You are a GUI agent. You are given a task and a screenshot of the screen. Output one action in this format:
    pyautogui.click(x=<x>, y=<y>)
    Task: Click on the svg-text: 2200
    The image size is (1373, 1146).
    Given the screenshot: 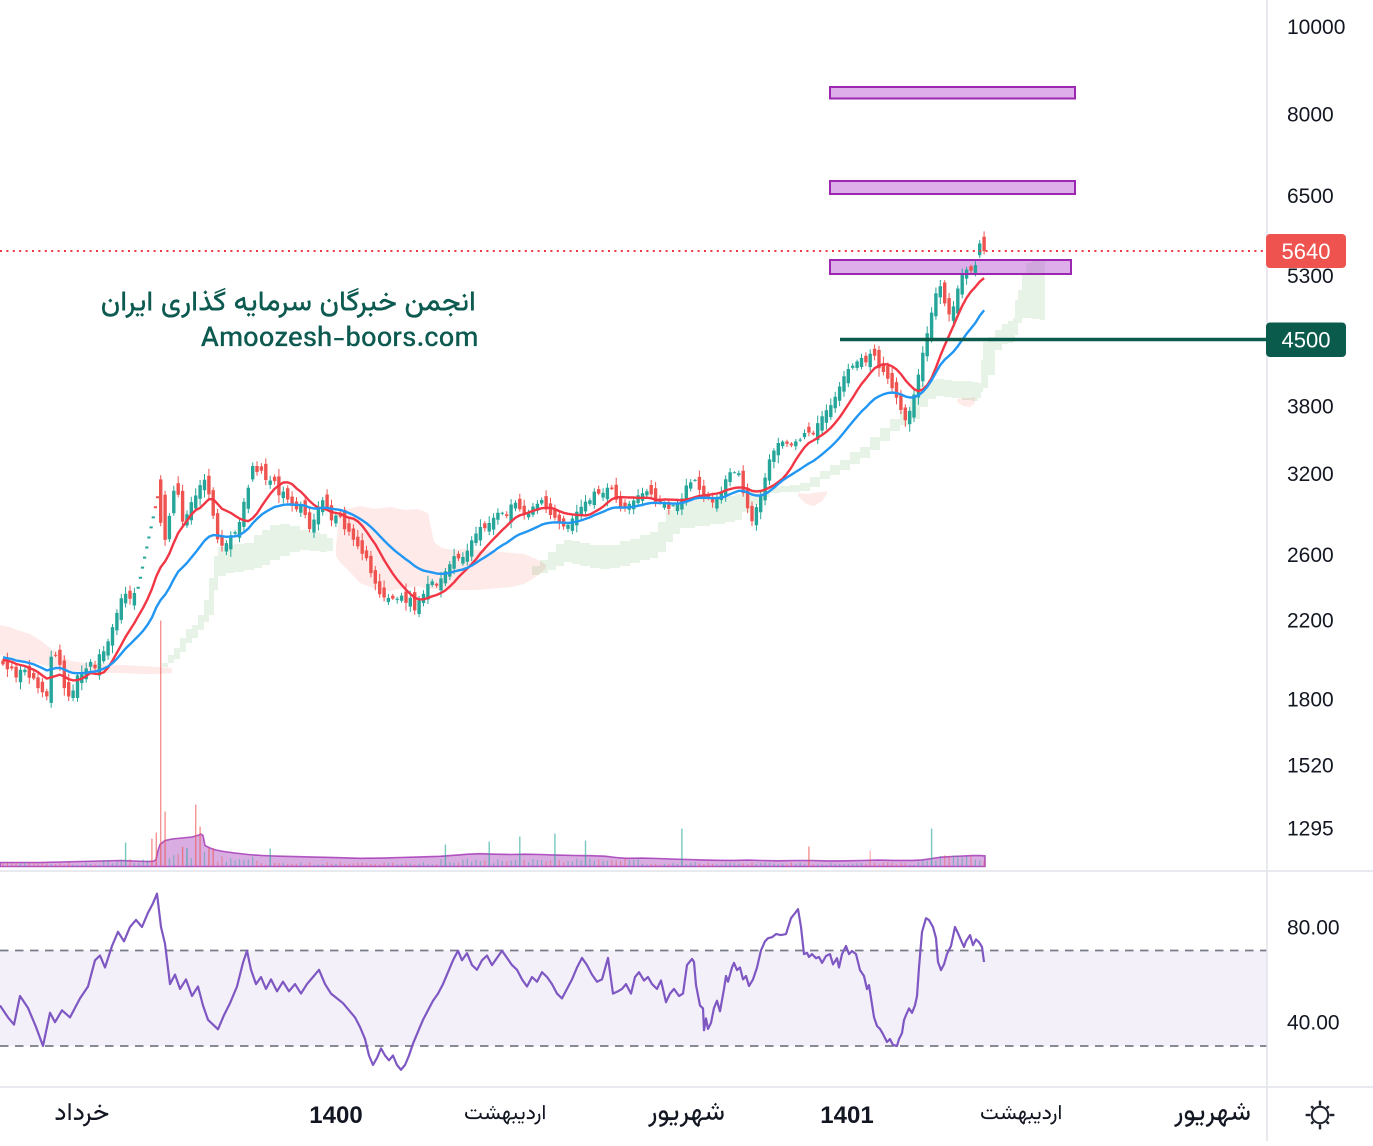 What is the action you would take?
    pyautogui.click(x=1310, y=621)
    